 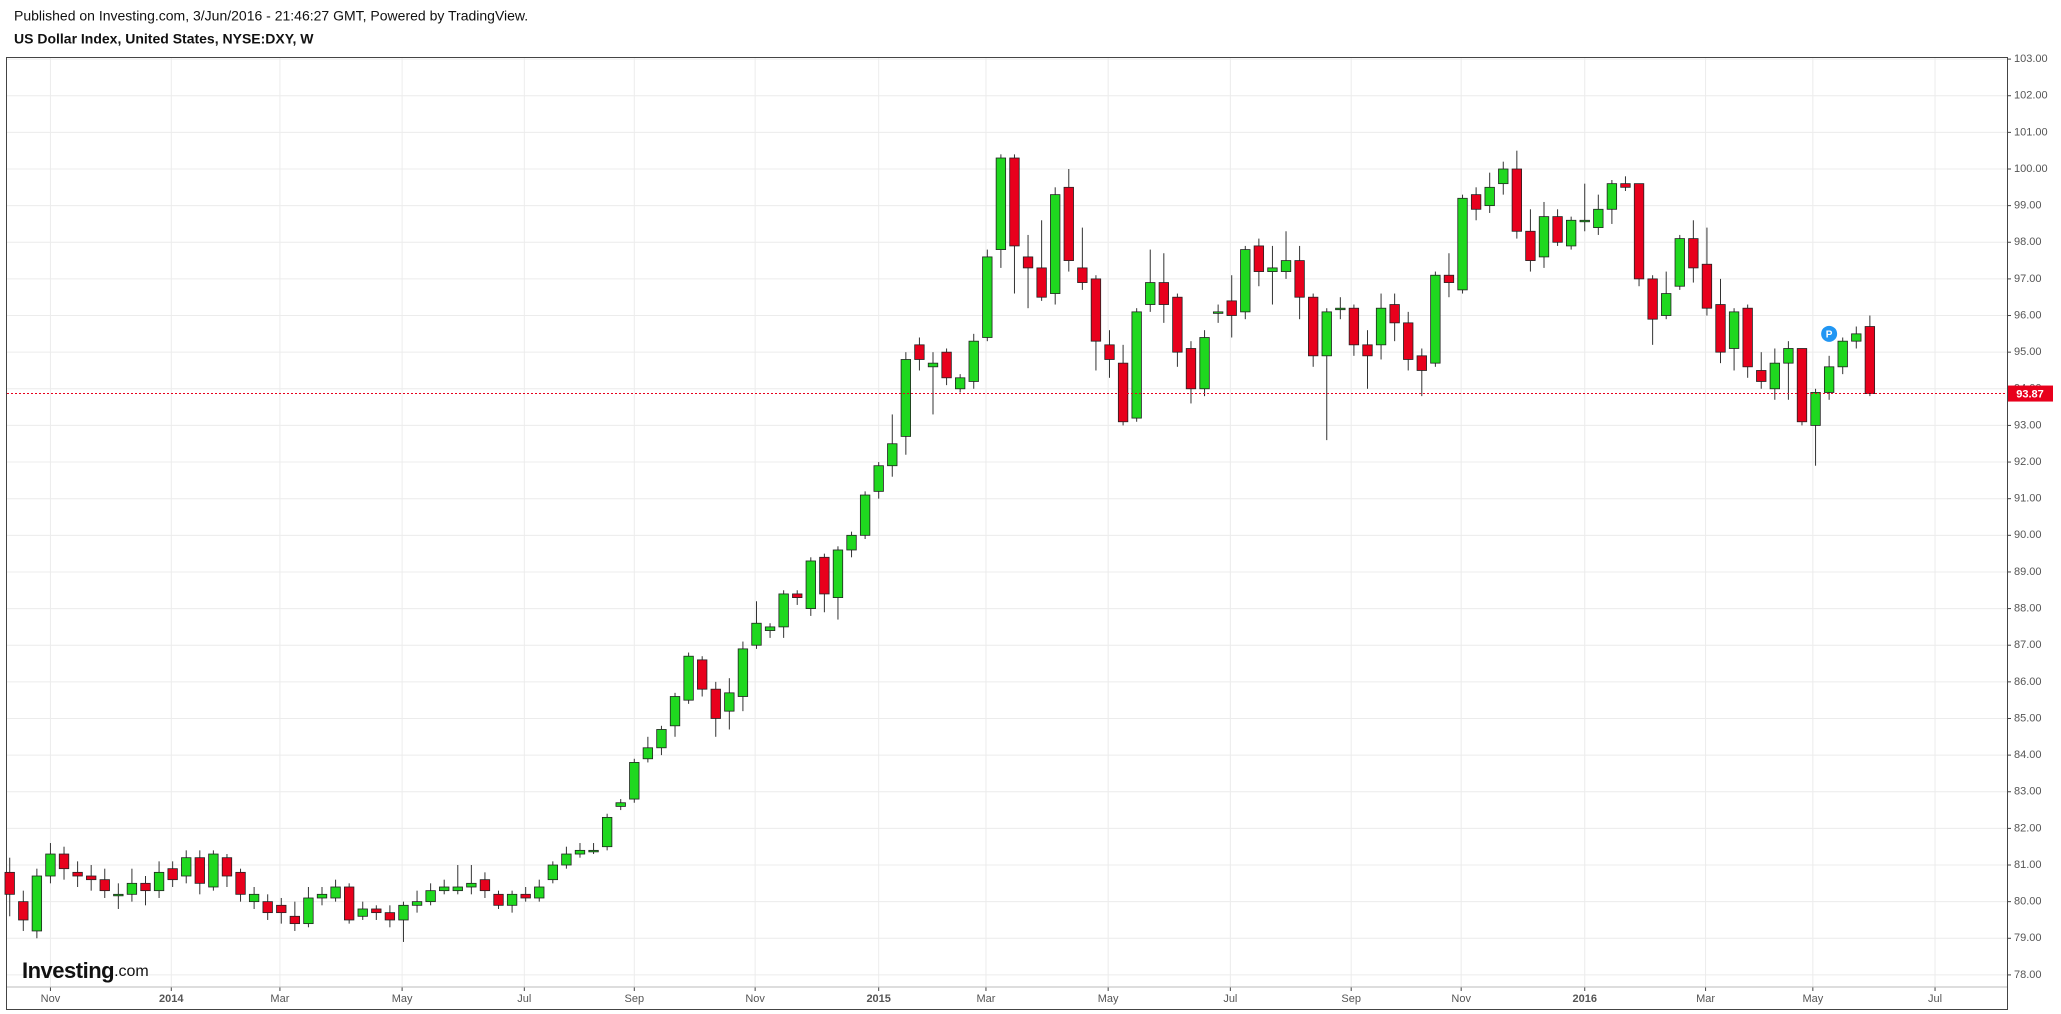 I want to click on y-tick-label: 78.00, so click(x=2028, y=975).